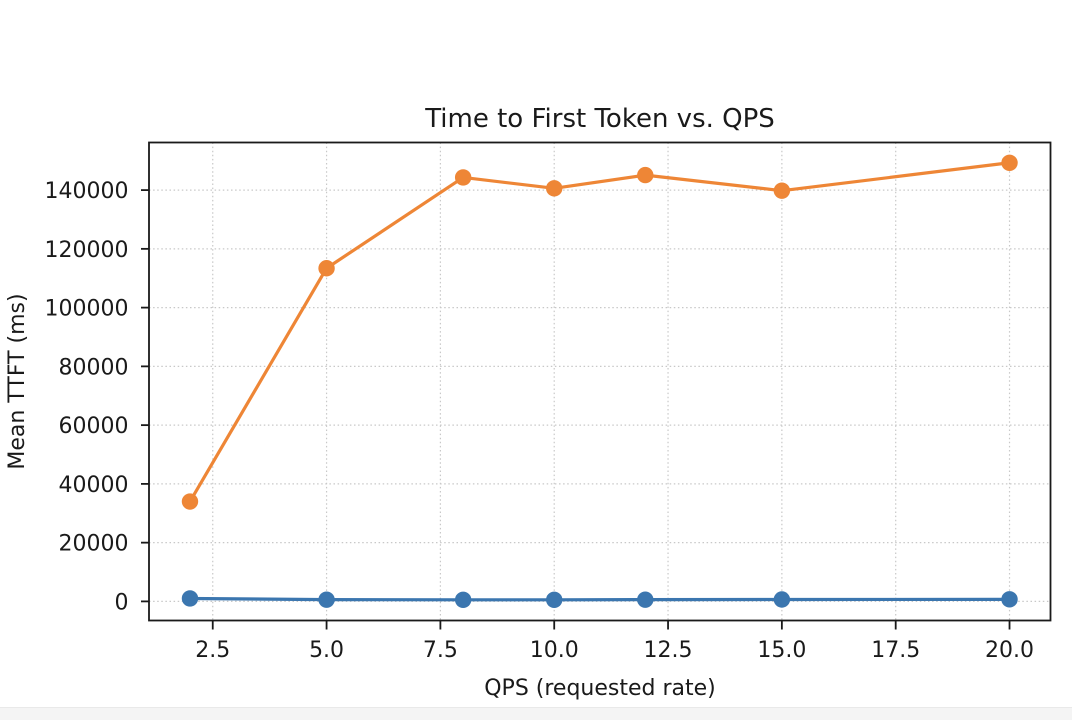 This screenshot has width=1072, height=724. I want to click on chart-title: Time to First Token vs. QPS, so click(599, 119).